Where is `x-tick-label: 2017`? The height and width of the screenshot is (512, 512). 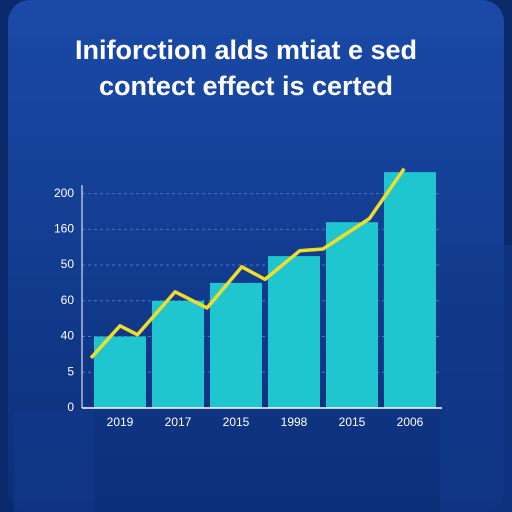 x-tick-label: 2017 is located at coordinates (178, 422).